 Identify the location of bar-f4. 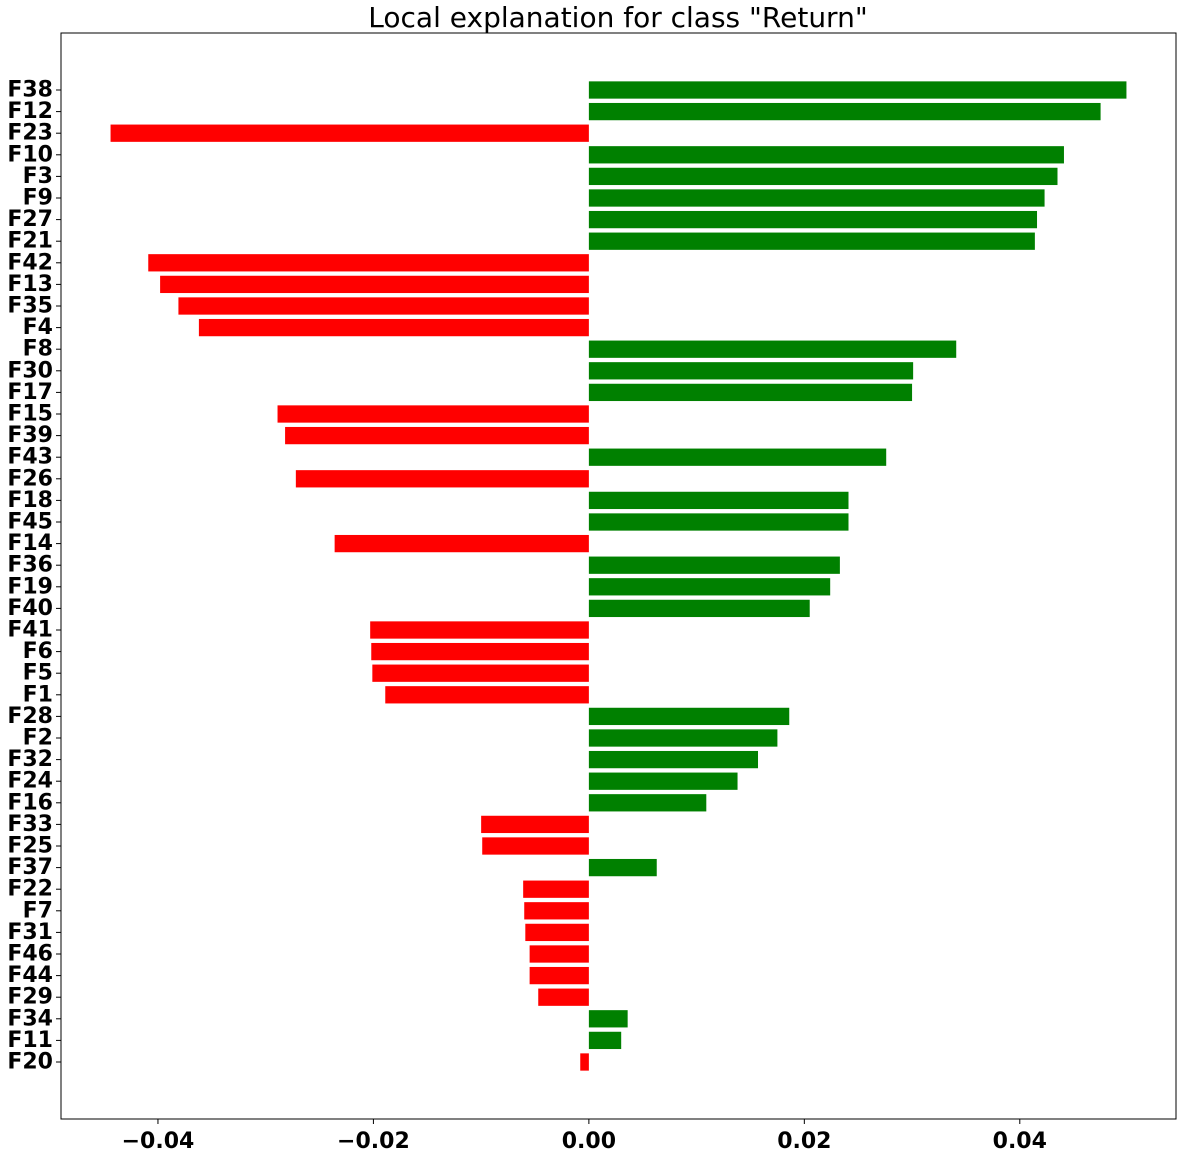
(393, 327).